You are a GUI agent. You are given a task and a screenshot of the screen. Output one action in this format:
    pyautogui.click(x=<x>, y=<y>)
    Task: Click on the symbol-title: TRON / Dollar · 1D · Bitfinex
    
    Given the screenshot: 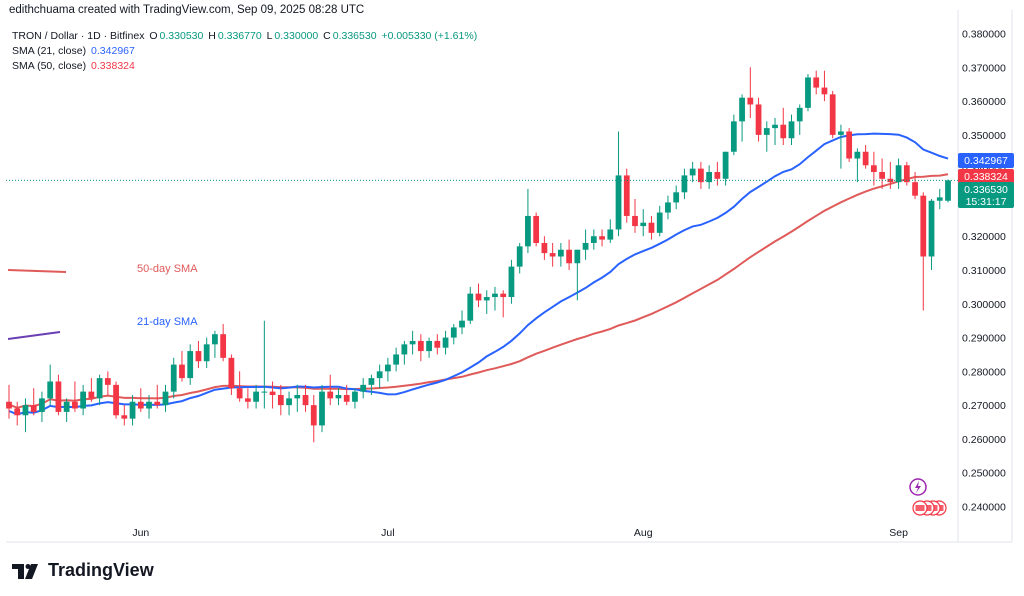 What is the action you would take?
    pyautogui.click(x=78, y=36)
    